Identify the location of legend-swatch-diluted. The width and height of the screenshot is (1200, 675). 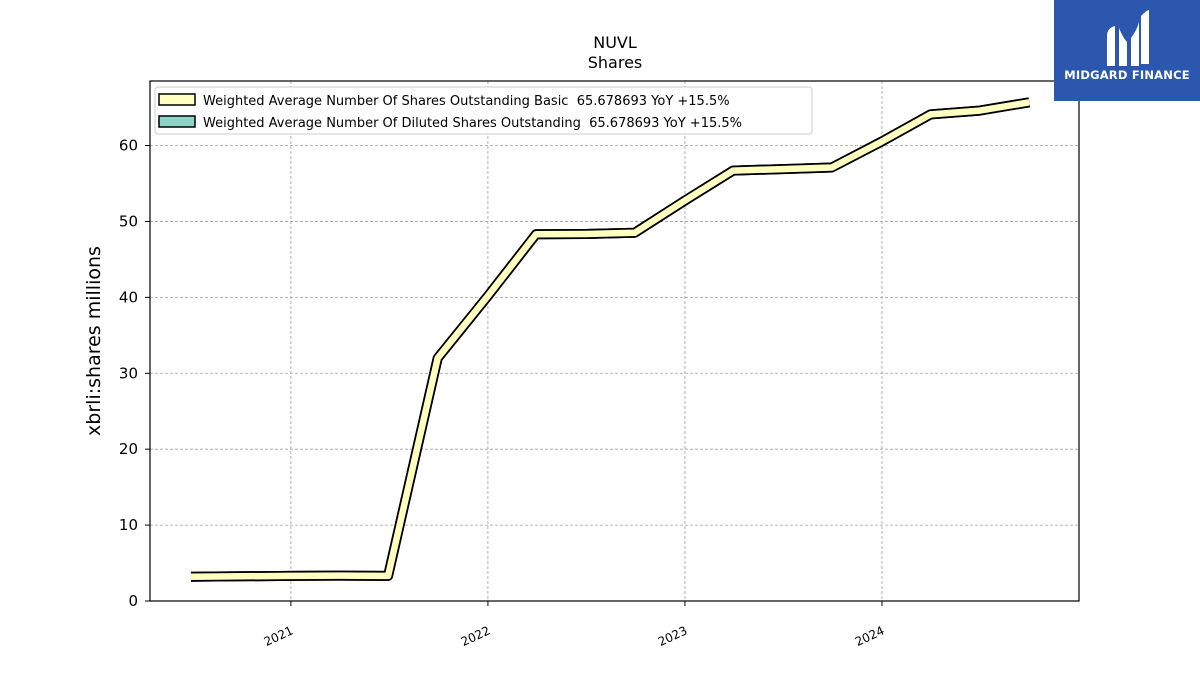
(177, 121).